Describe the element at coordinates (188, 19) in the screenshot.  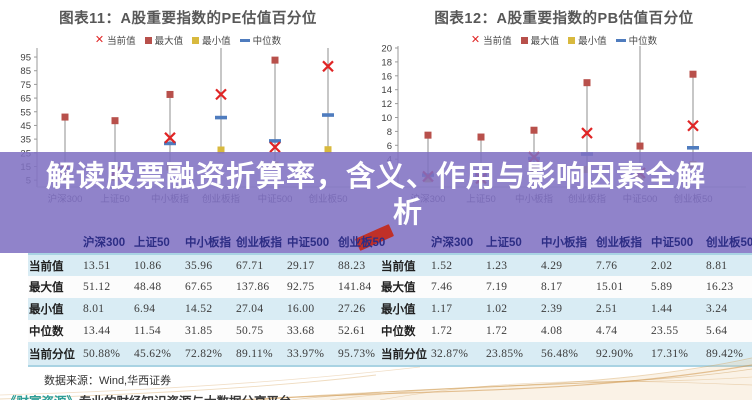
I see `pe-chart-title: 图表11：A股重要指数的PE估值百分位` at that location.